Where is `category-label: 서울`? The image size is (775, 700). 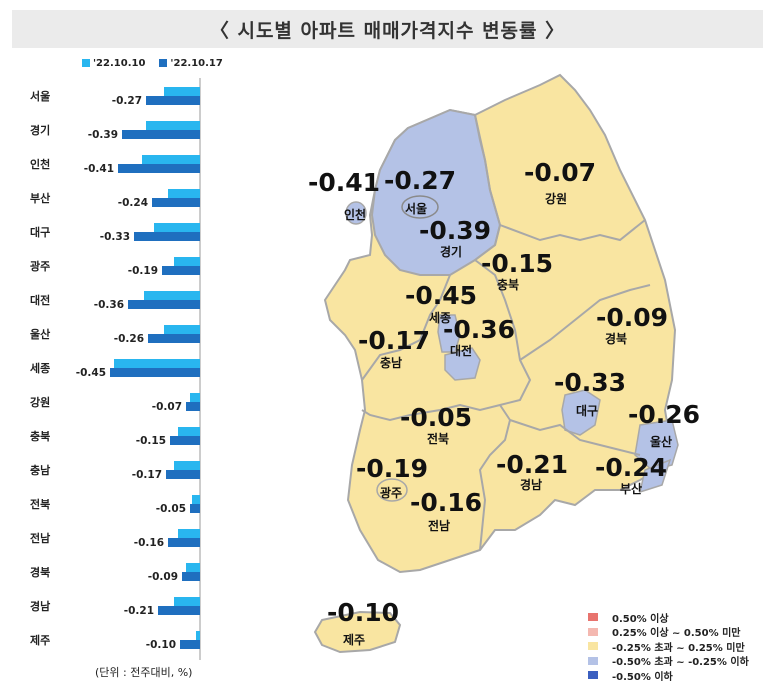 category-label: 서울 is located at coordinates (40, 96).